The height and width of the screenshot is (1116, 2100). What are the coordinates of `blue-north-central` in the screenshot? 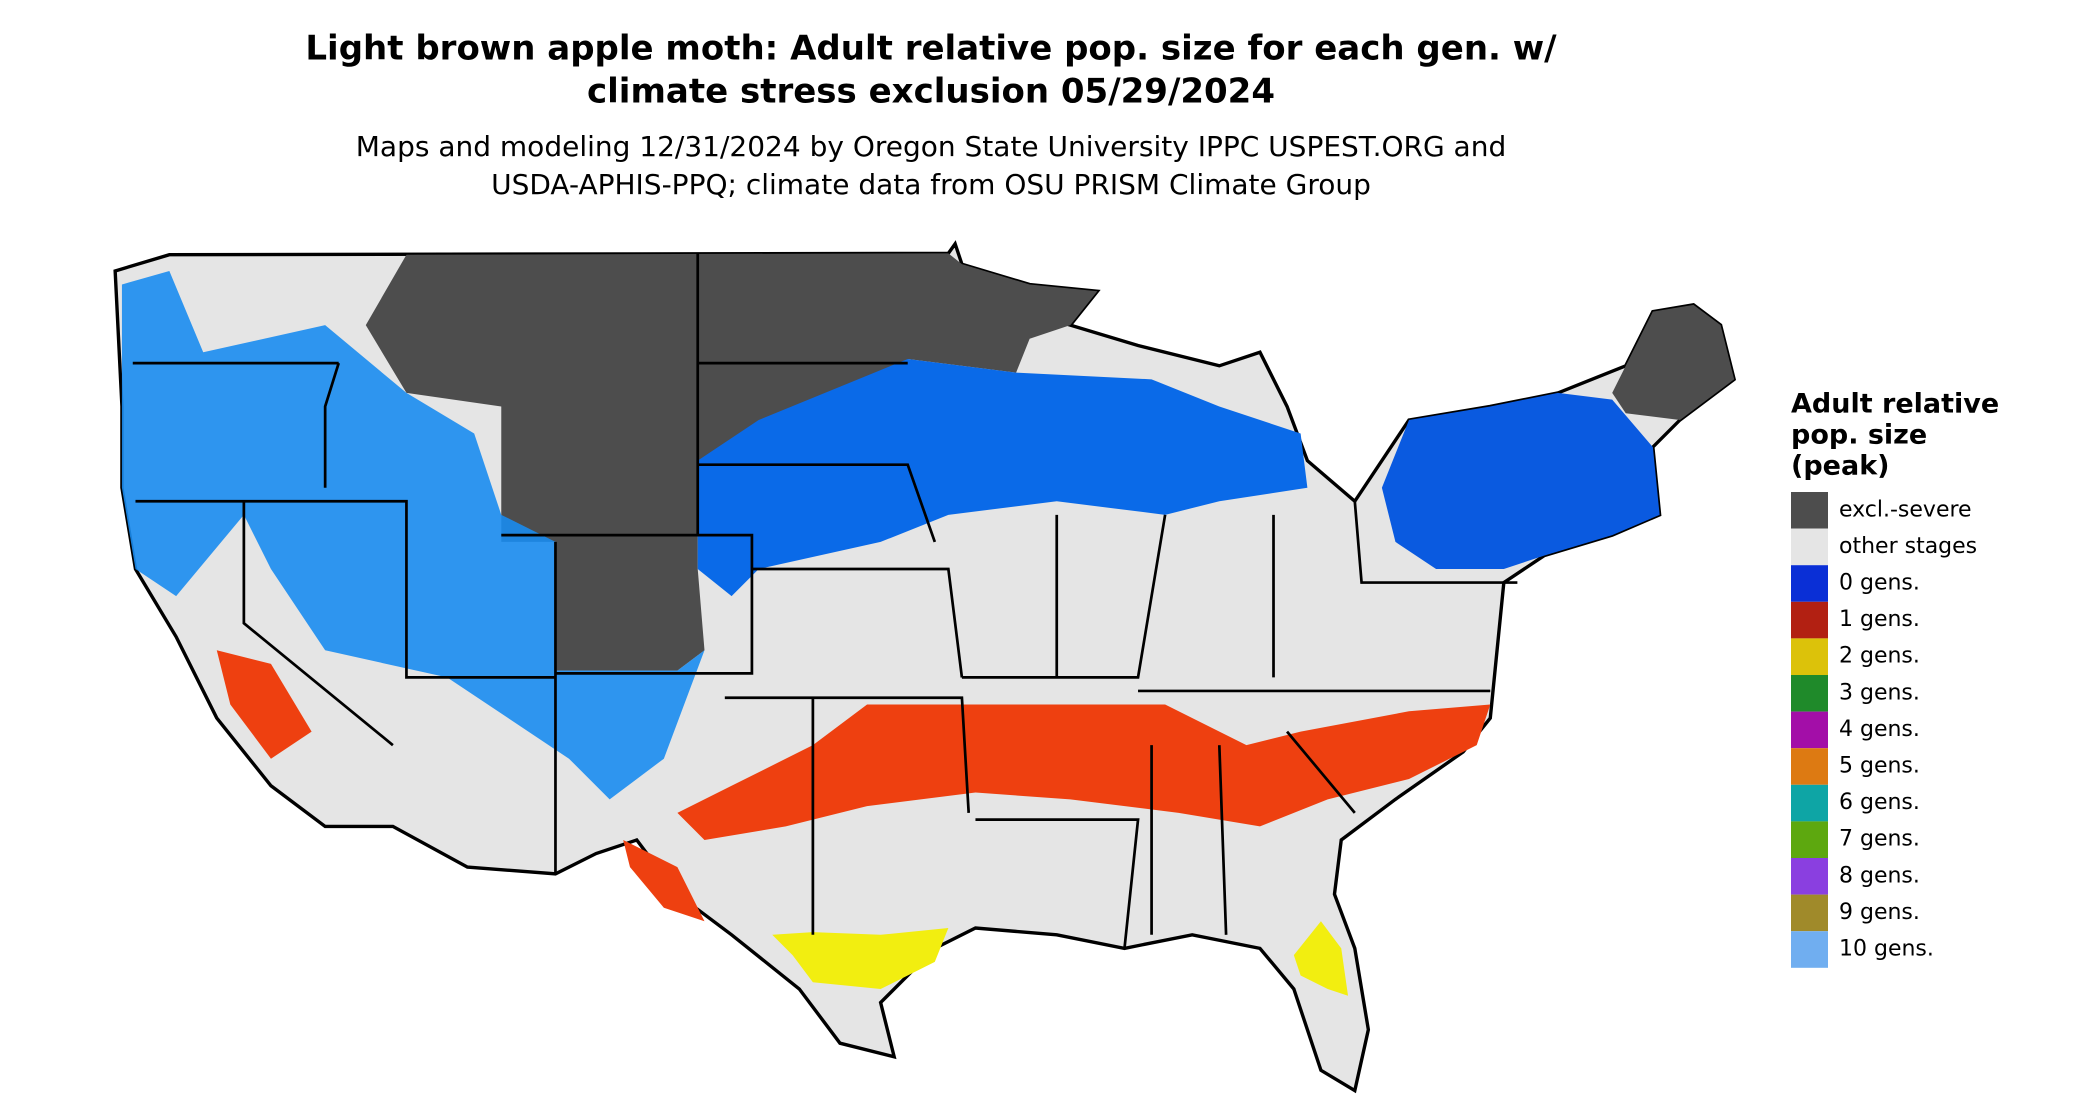 It's located at (1002, 478).